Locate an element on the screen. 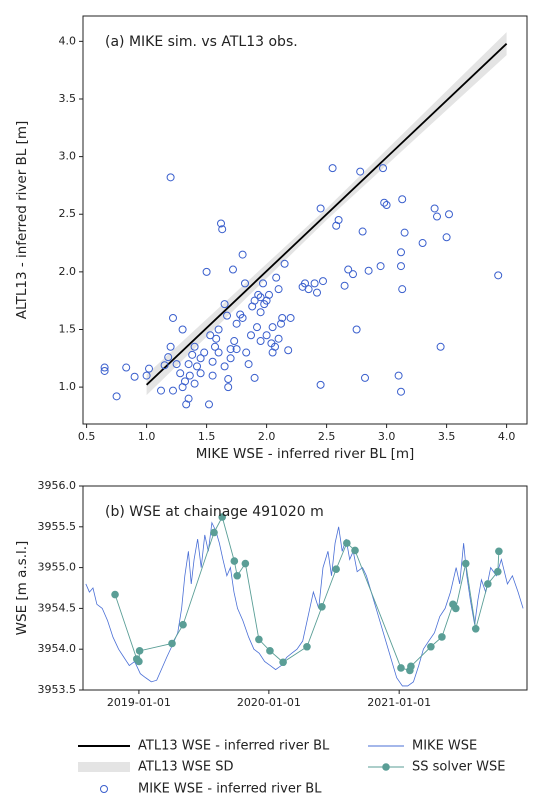 The width and height of the screenshot is (539, 808). y-tick-label: 1.0 is located at coordinates (68, 386).